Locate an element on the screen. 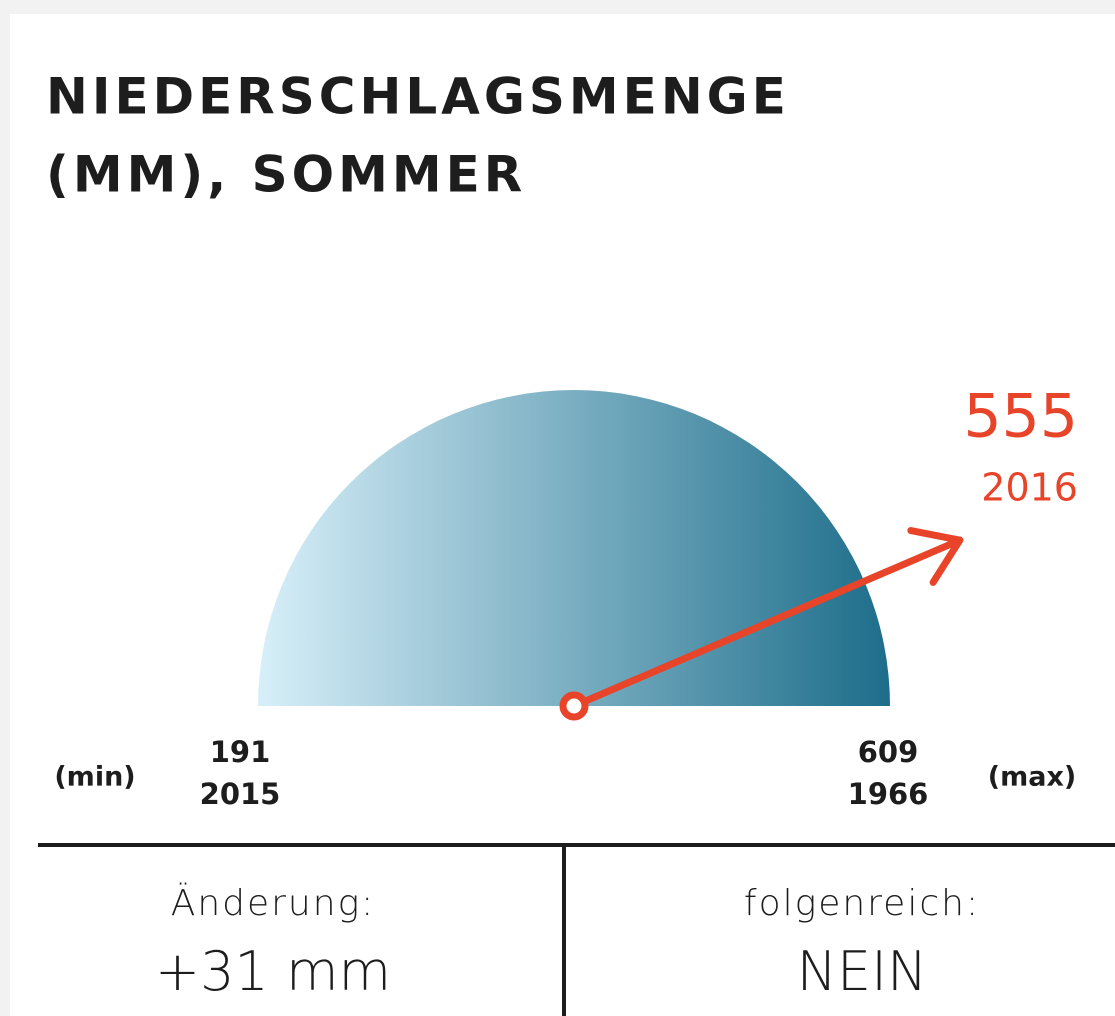  footer-value: +31 mm is located at coordinates (273, 971).